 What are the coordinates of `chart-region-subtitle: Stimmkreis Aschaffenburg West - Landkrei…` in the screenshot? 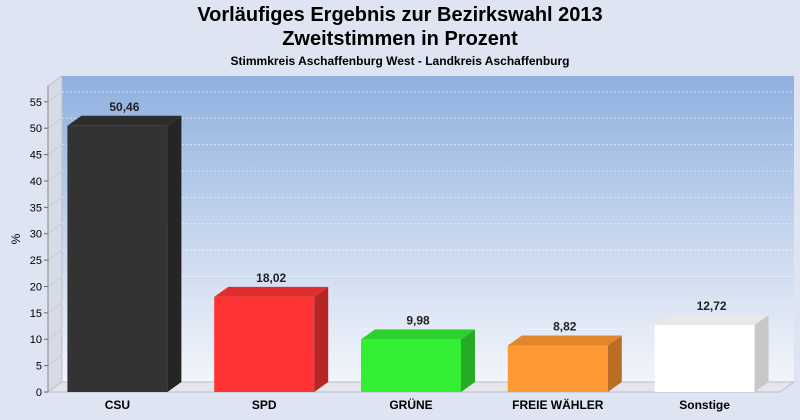 It's located at (400, 61).